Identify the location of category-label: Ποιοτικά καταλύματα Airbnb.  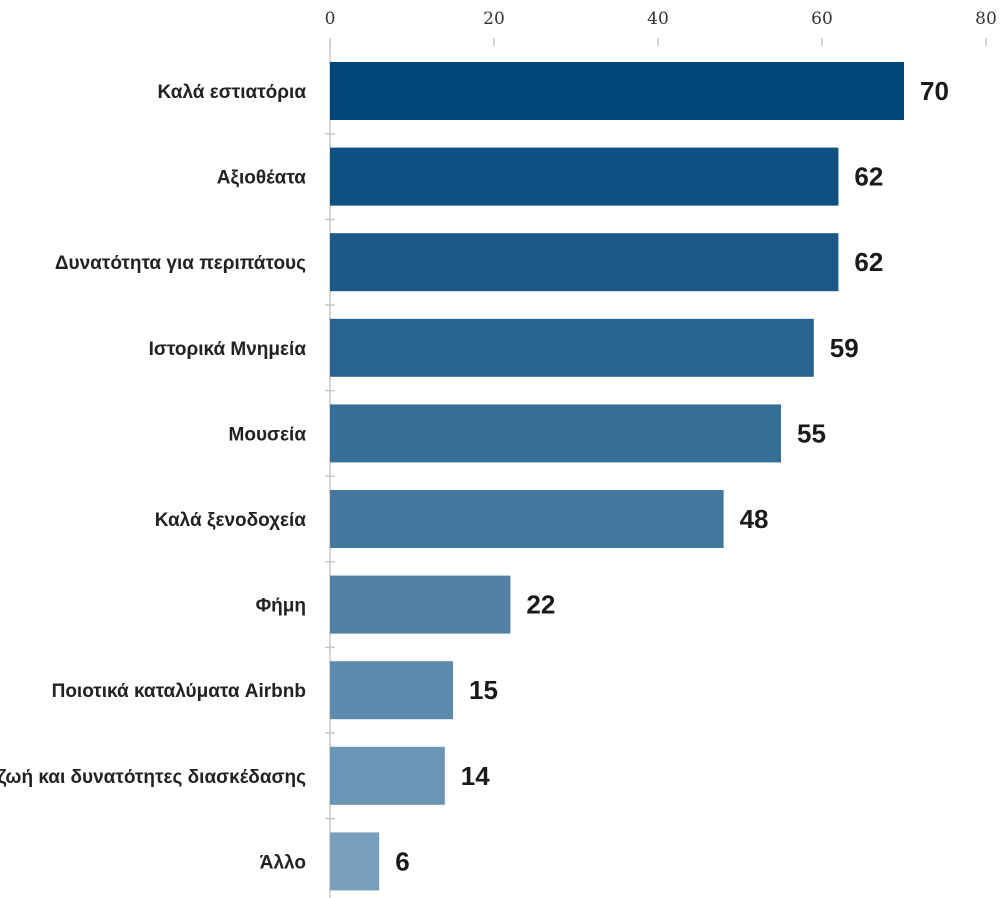
(179, 691).